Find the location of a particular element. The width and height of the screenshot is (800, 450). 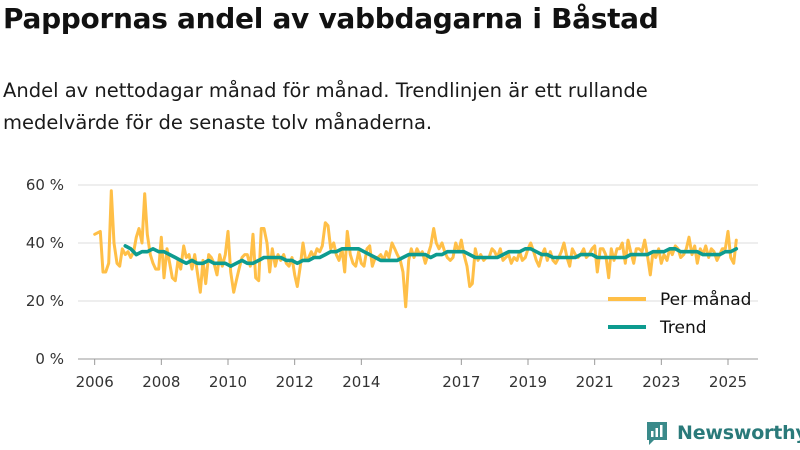

newsworthy-brand: Newsworthy is located at coordinates (722, 433).